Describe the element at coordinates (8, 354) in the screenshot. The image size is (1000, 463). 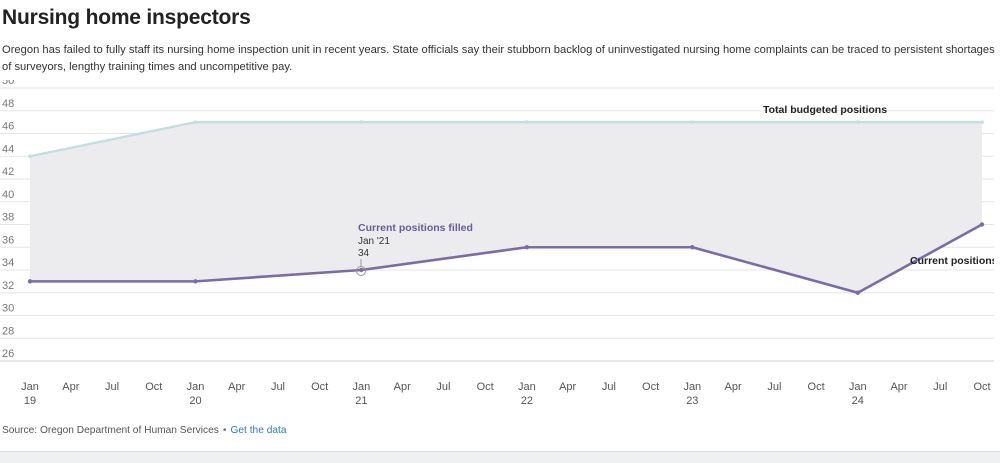
I see `y-tick-label: 26` at that location.